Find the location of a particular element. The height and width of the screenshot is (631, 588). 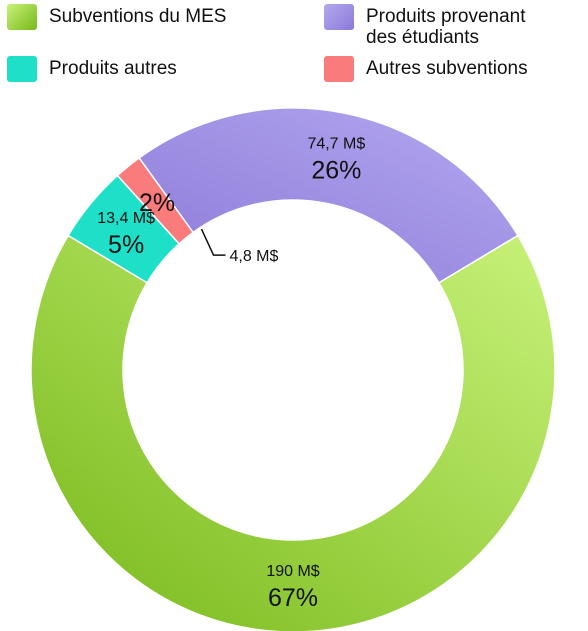

legend-item: Produits provenant des étudiants is located at coordinates (425, 26).